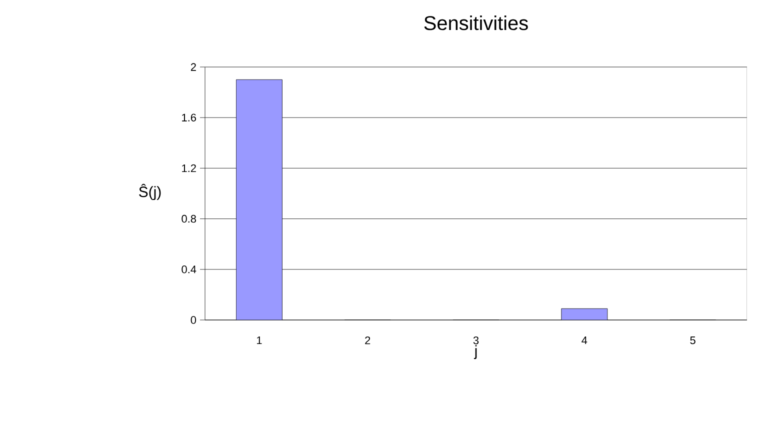 The width and height of the screenshot is (758, 442). Describe the element at coordinates (367, 340) in the screenshot. I see `x-tick-label: 2` at that location.